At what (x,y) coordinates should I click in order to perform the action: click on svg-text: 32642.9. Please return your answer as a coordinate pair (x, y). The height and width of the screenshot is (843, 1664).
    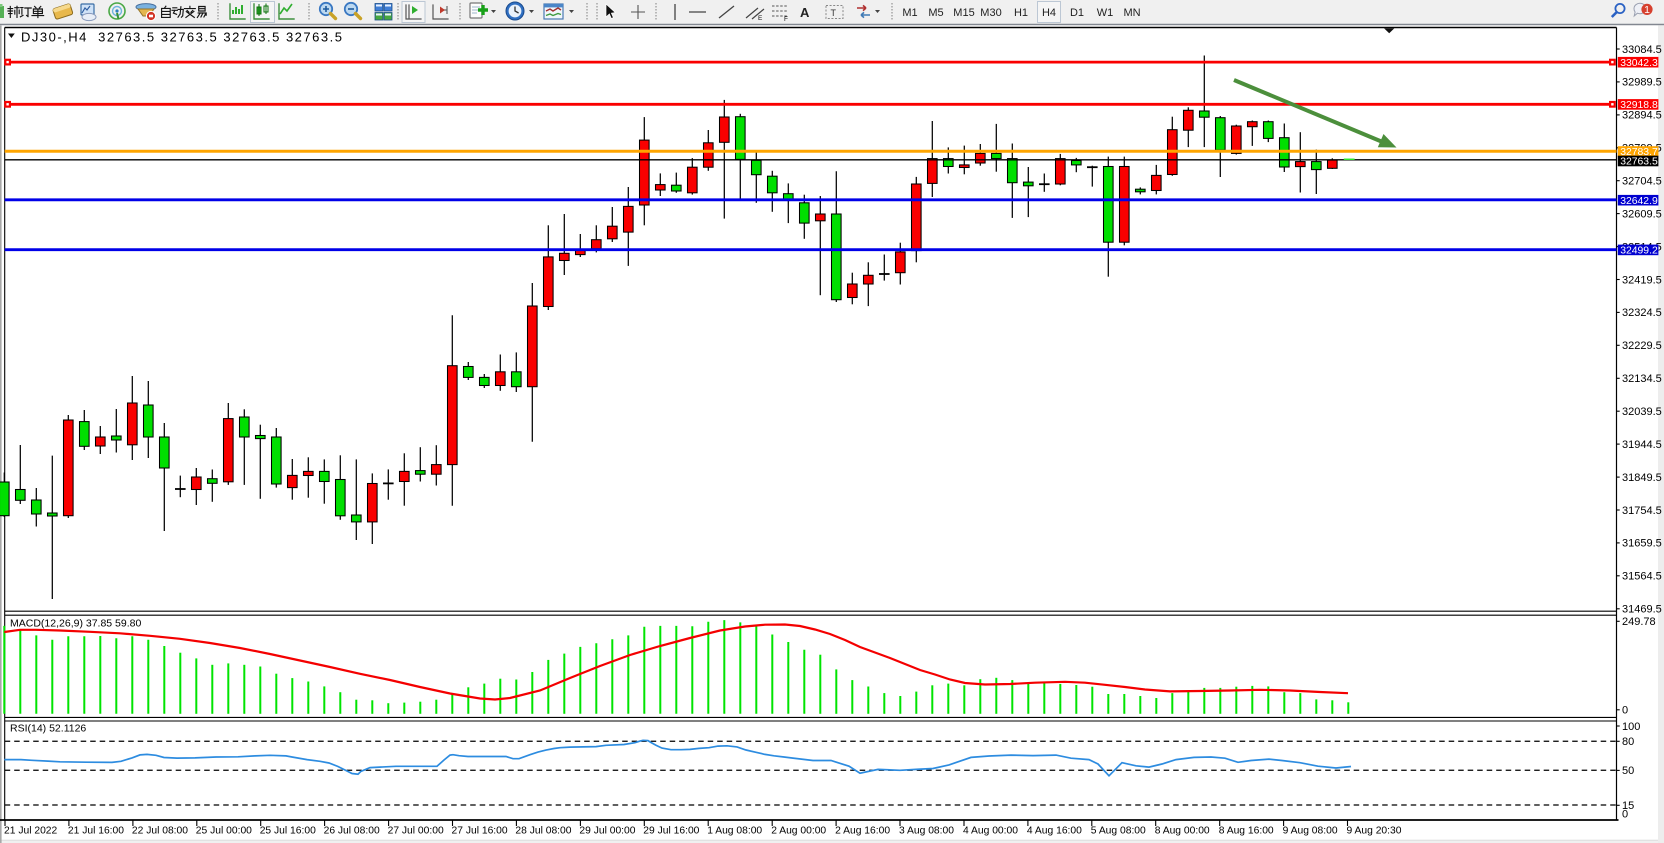
    Looking at the image, I should click on (1639, 201).